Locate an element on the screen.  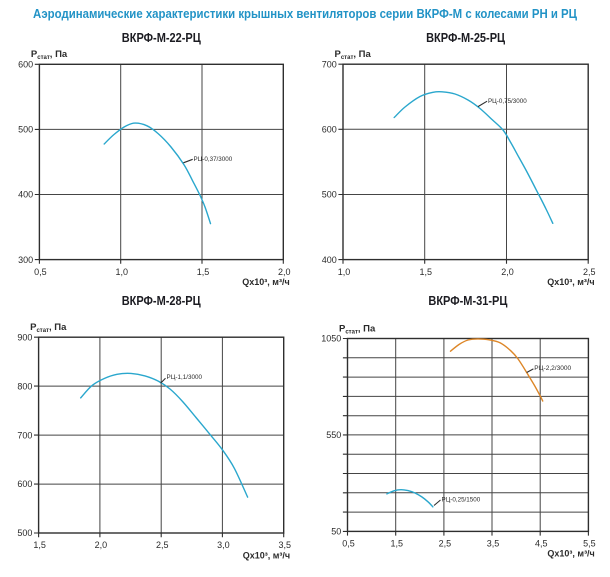
svg-text: 550 is located at coordinates (333, 435).